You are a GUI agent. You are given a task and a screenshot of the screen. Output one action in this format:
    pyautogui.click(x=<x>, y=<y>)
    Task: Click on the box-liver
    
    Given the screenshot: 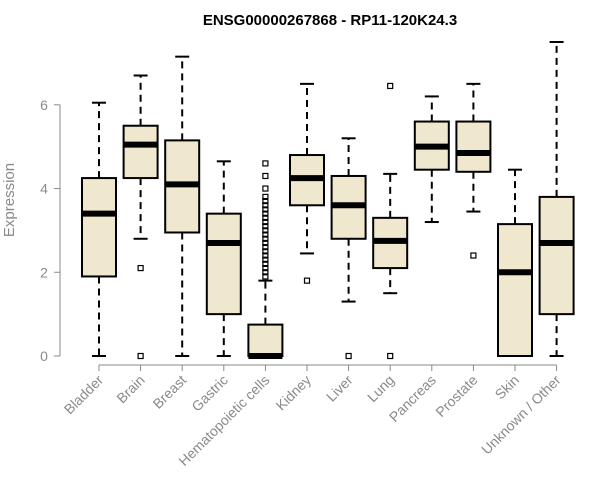 What is the action you would take?
    pyautogui.click(x=348, y=248)
    